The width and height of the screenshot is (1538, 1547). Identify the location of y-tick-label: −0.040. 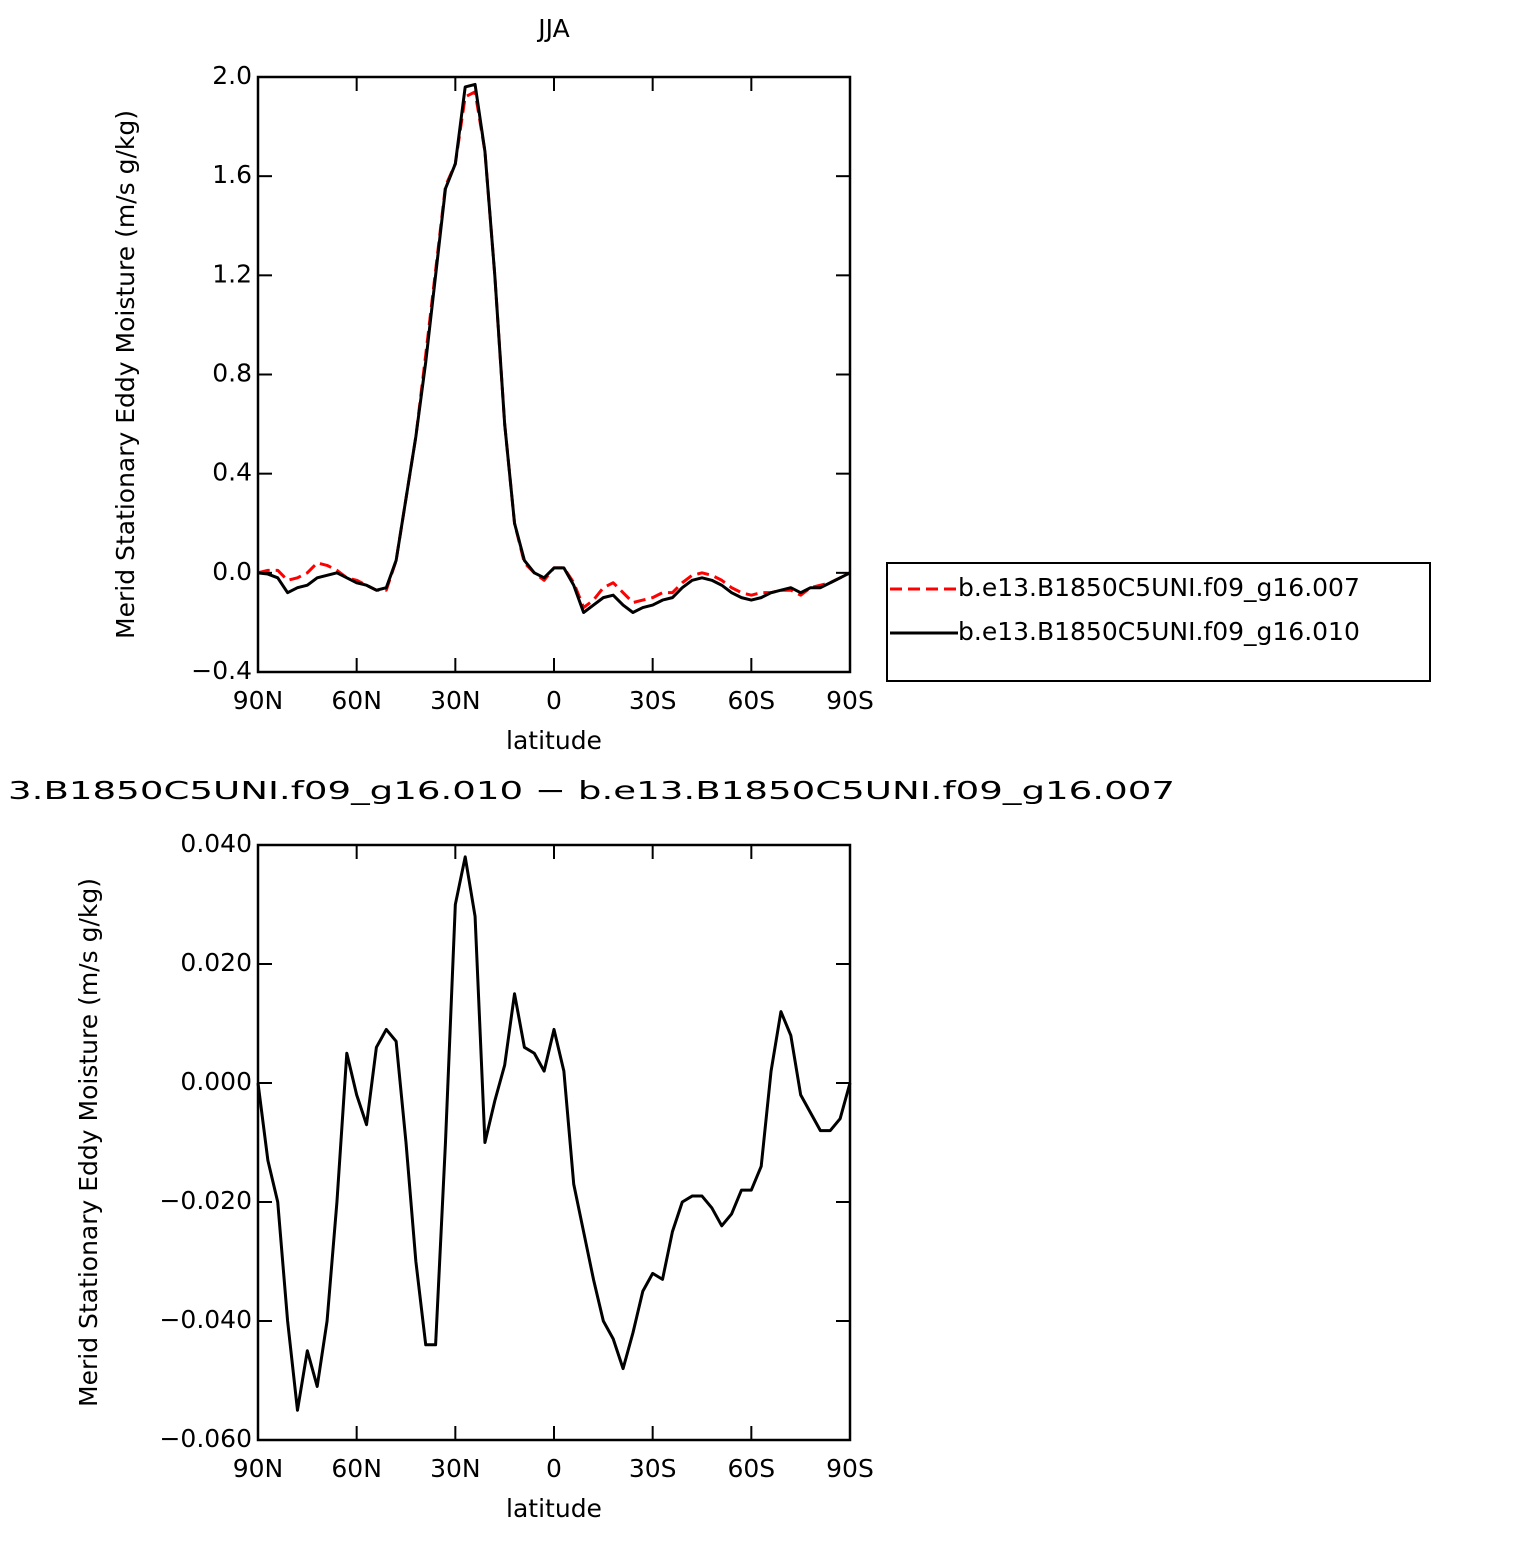
(205, 1319).